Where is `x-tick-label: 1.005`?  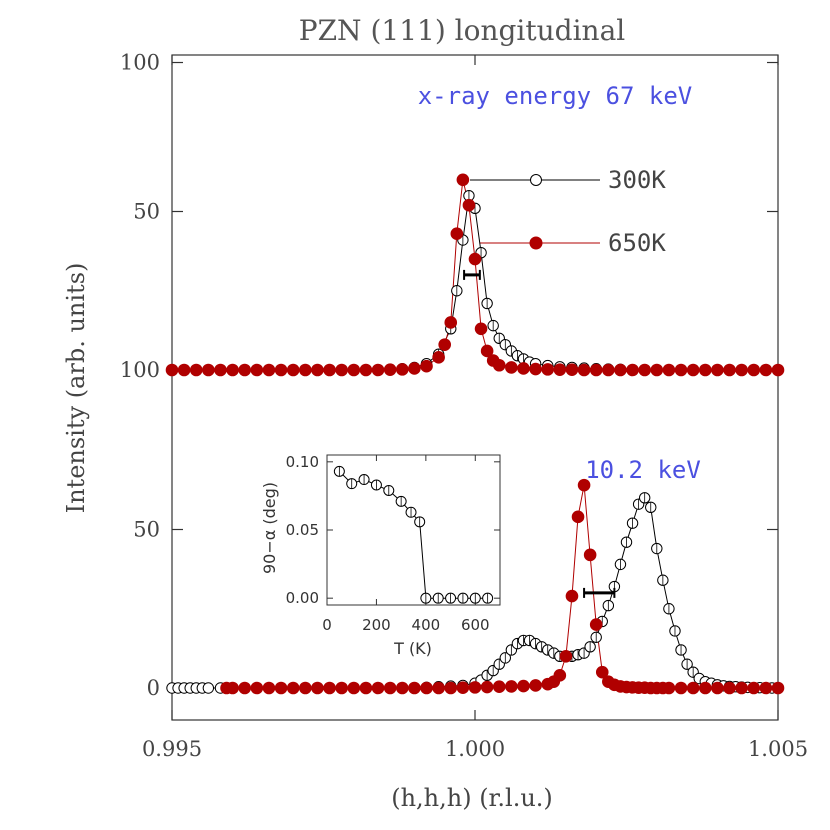 x-tick-label: 1.005 is located at coordinates (778, 749).